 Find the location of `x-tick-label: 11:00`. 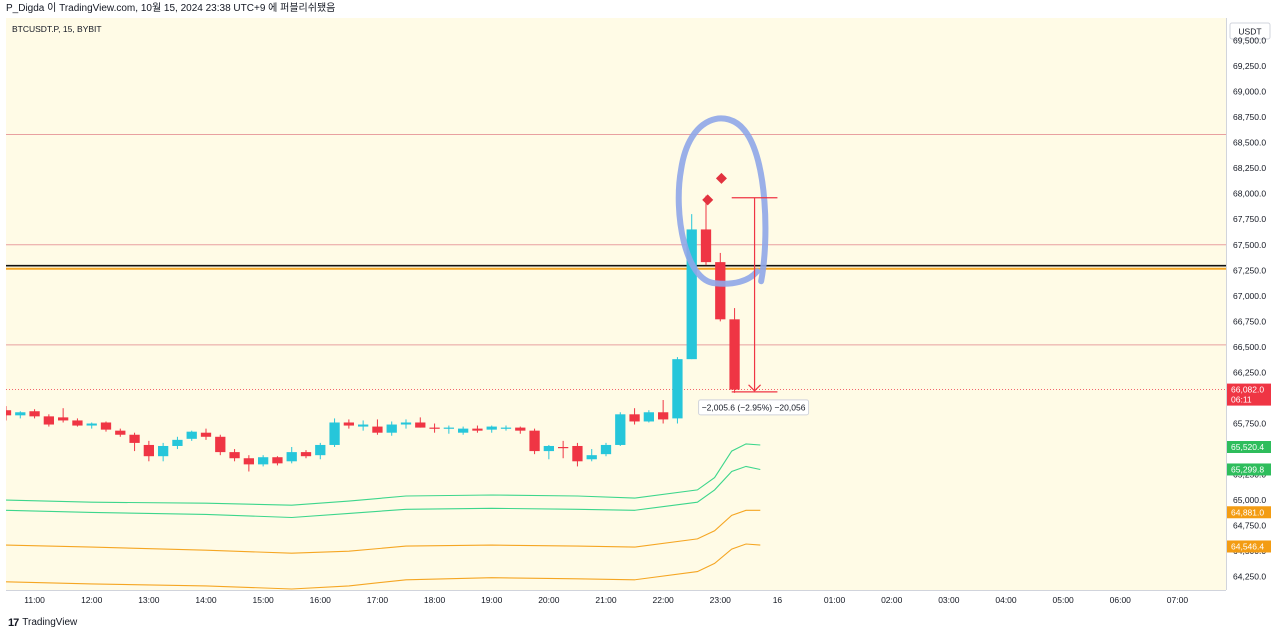

x-tick-label: 11:00 is located at coordinates (34, 600).